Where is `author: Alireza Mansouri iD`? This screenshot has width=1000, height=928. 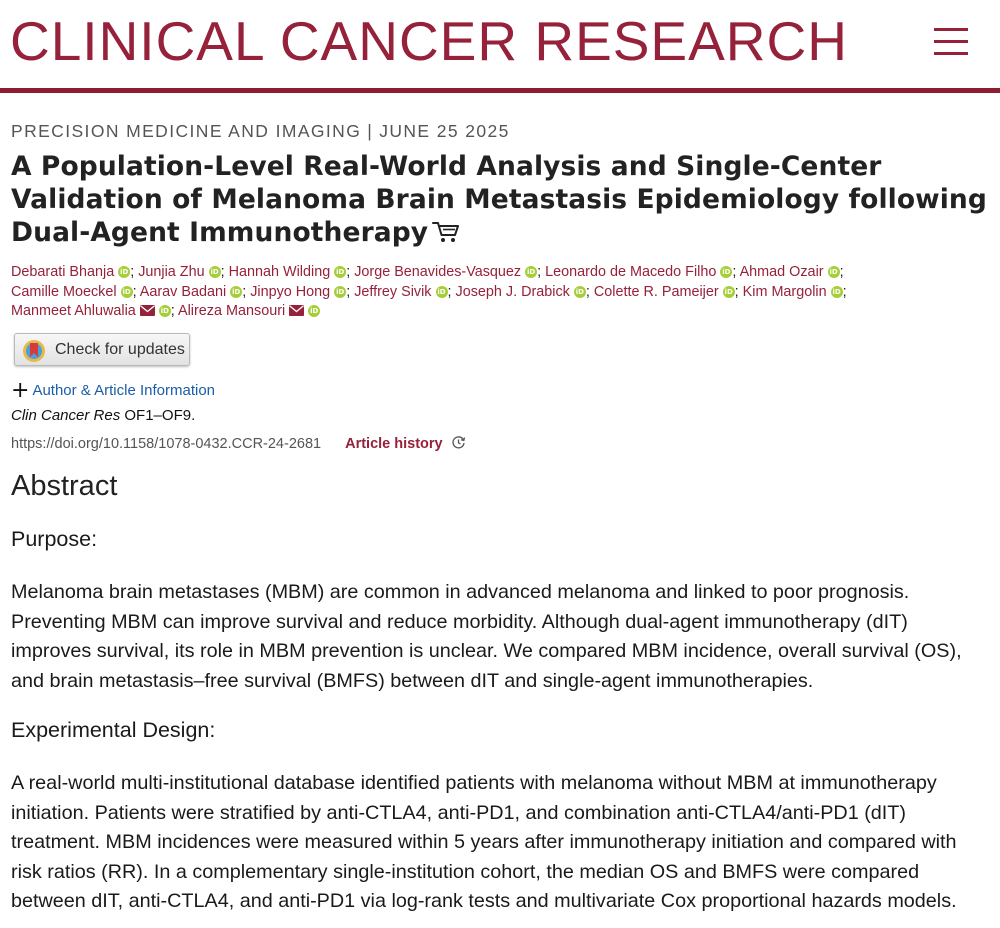 author: Alireza Mansouri iD is located at coordinates (249, 311).